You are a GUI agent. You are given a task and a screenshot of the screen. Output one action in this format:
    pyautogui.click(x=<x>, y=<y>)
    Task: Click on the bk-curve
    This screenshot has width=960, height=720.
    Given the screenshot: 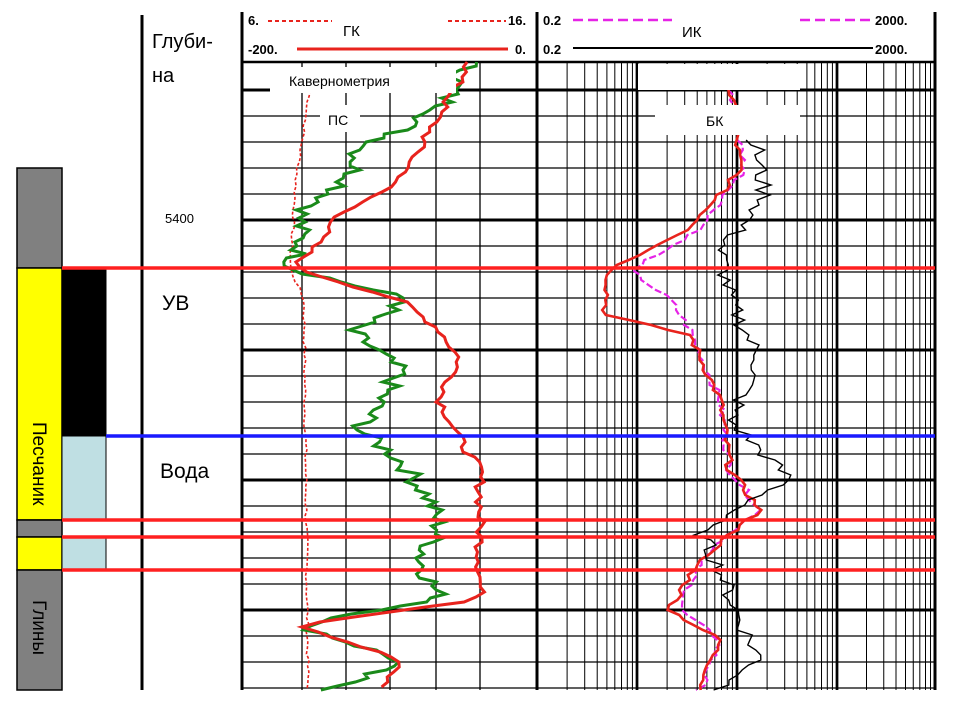 What is the action you would take?
    pyautogui.click(x=682, y=390)
    